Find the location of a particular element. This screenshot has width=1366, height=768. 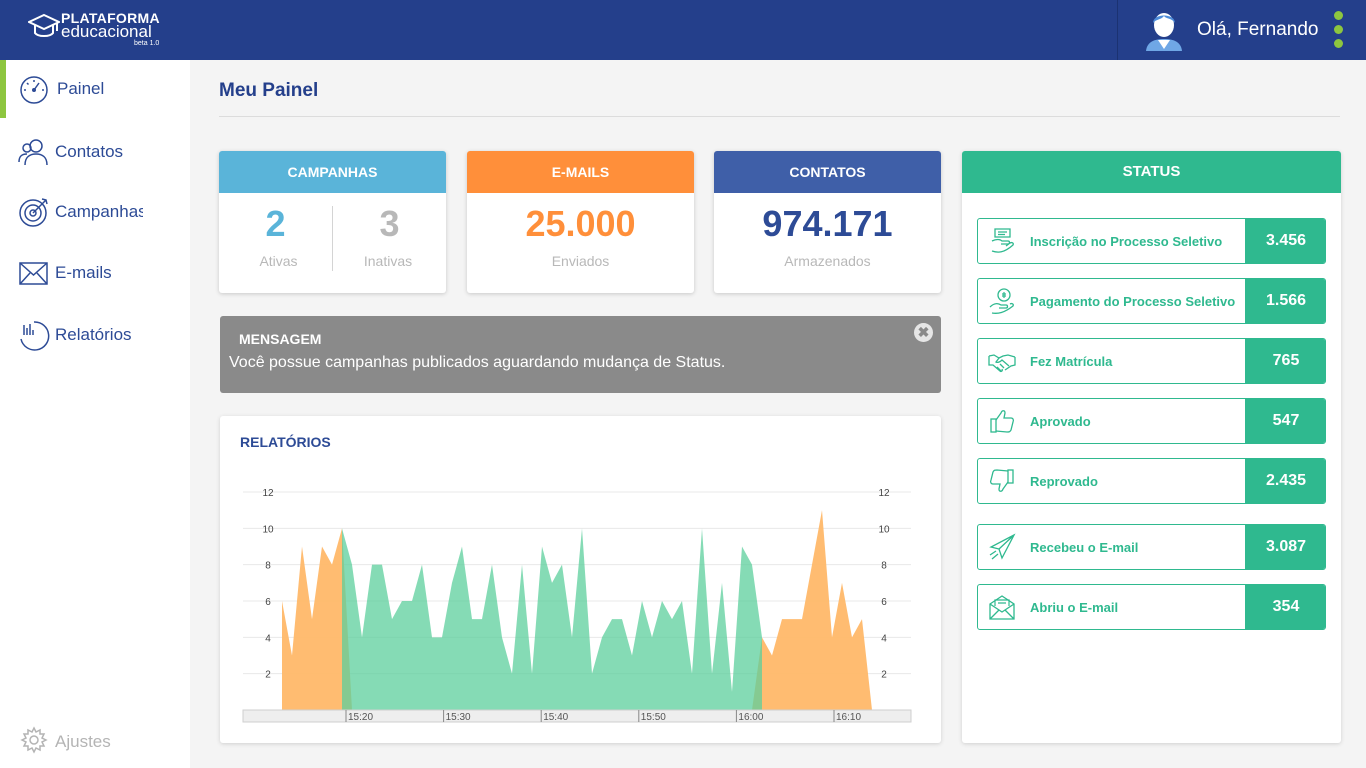

reports-title: RELATÓRIOS is located at coordinates (285, 442).